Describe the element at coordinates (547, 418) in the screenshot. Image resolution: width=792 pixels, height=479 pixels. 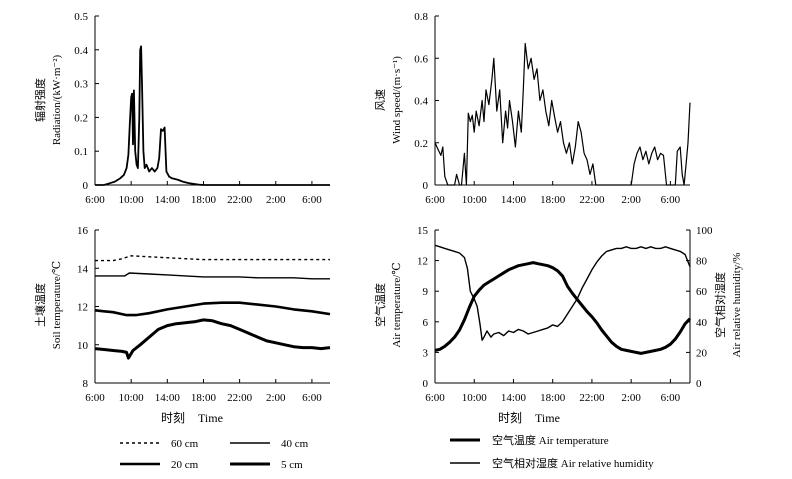
I see `air-xlabel-en: Time` at that location.